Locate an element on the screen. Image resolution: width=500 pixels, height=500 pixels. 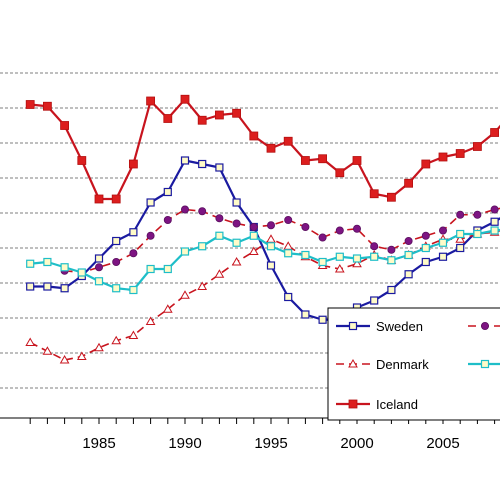
legend-item: Sweden is located at coordinates (379, 326).